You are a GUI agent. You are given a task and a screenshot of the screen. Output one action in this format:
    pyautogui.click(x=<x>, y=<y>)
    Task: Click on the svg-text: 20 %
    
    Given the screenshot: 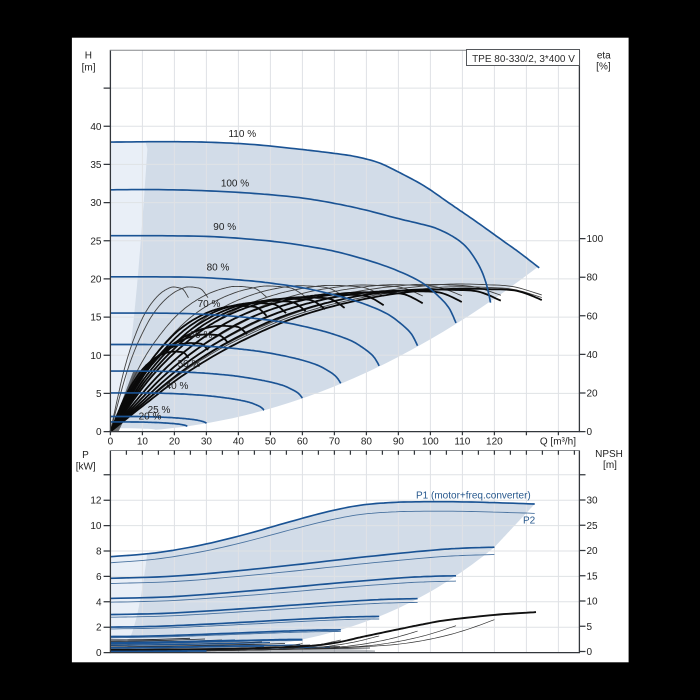 What is the action you would take?
    pyautogui.click(x=150, y=417)
    